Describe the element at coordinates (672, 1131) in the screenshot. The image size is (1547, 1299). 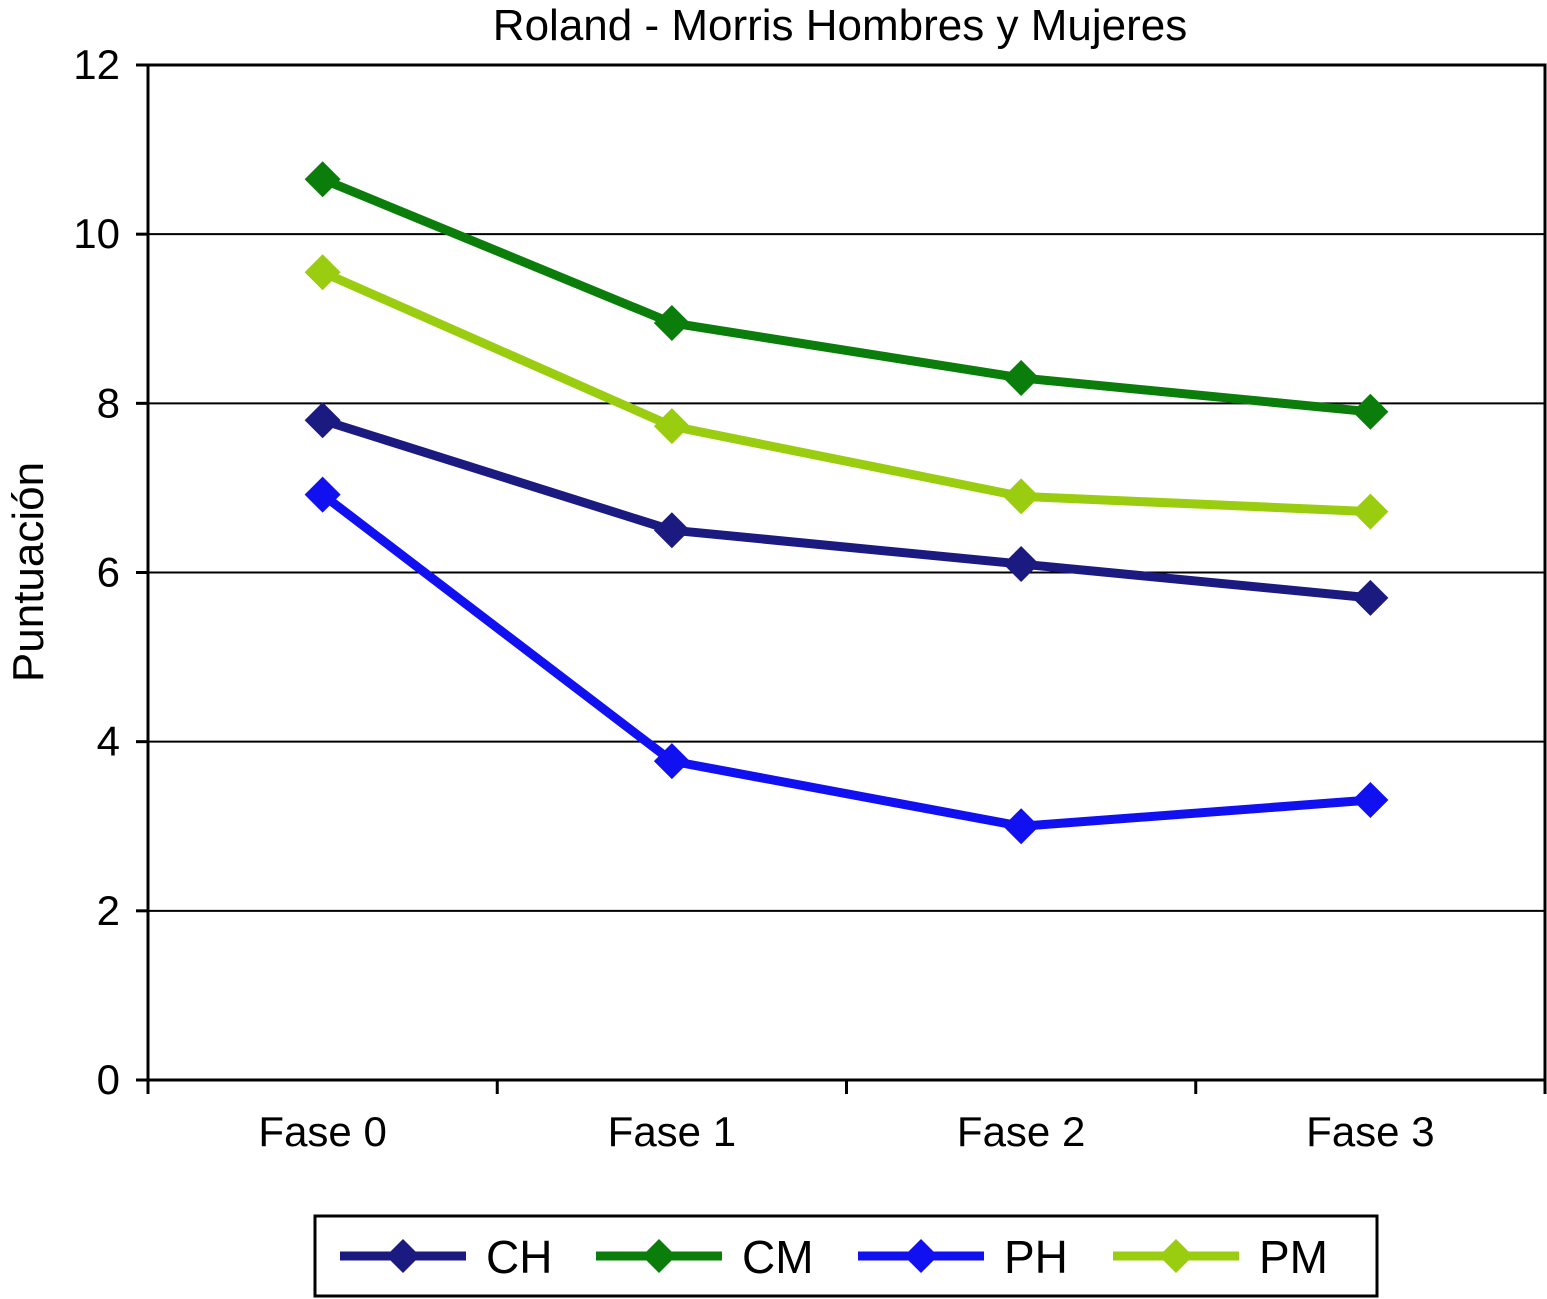
I see `x-tick-label: Fase 1` at that location.